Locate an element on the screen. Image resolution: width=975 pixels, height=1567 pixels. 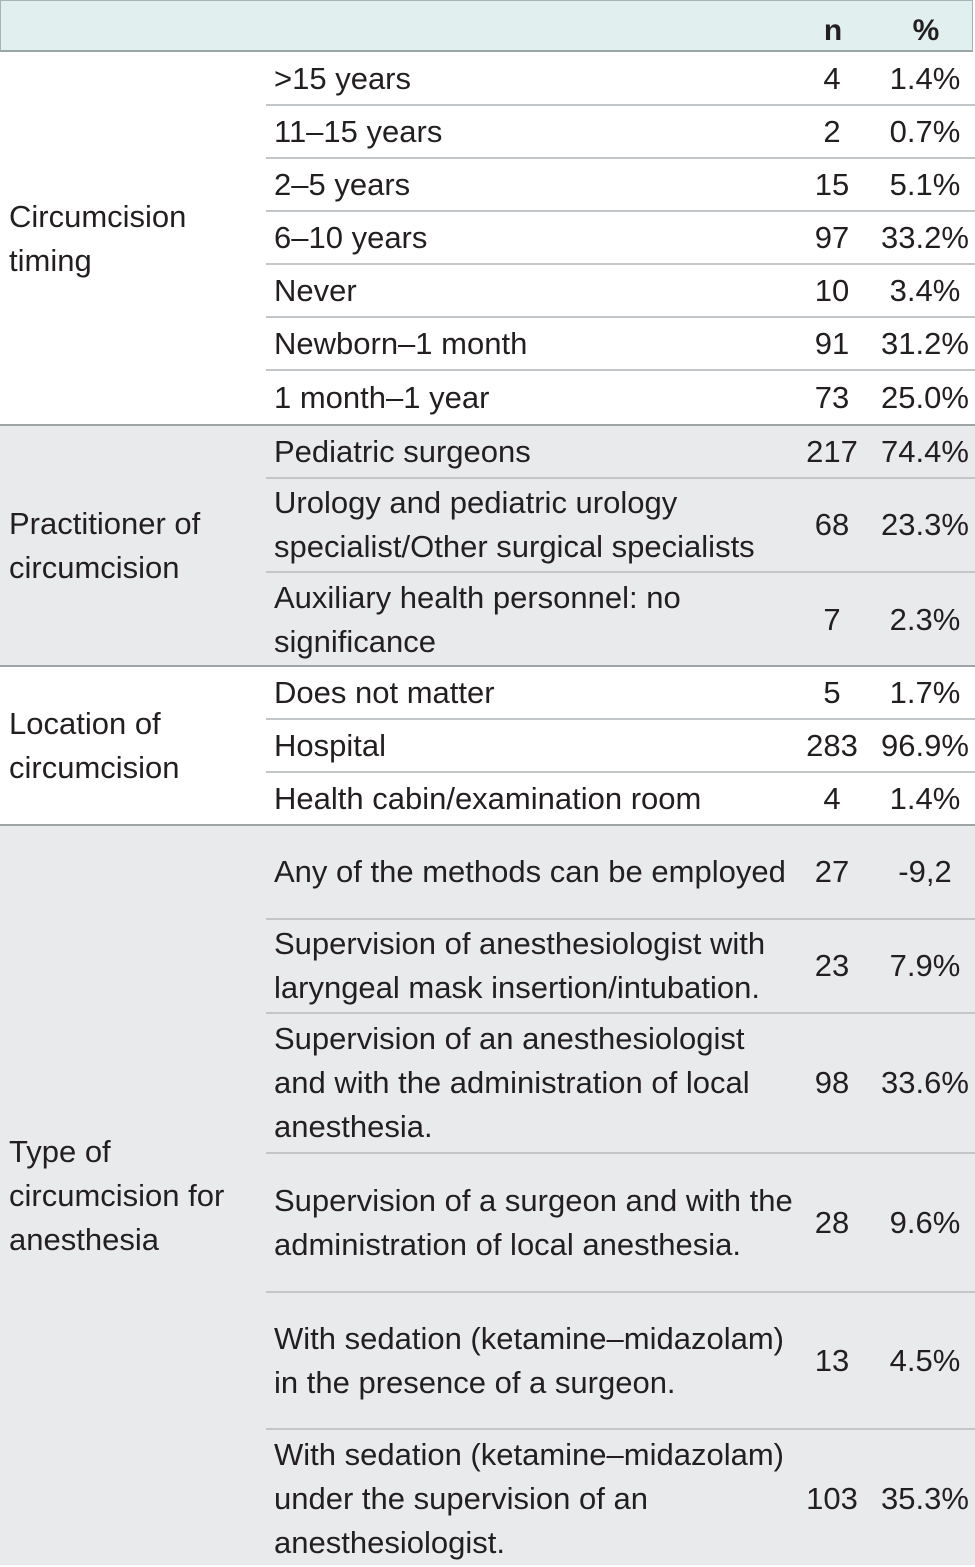
row-count: 98 is located at coordinates (832, 1082).